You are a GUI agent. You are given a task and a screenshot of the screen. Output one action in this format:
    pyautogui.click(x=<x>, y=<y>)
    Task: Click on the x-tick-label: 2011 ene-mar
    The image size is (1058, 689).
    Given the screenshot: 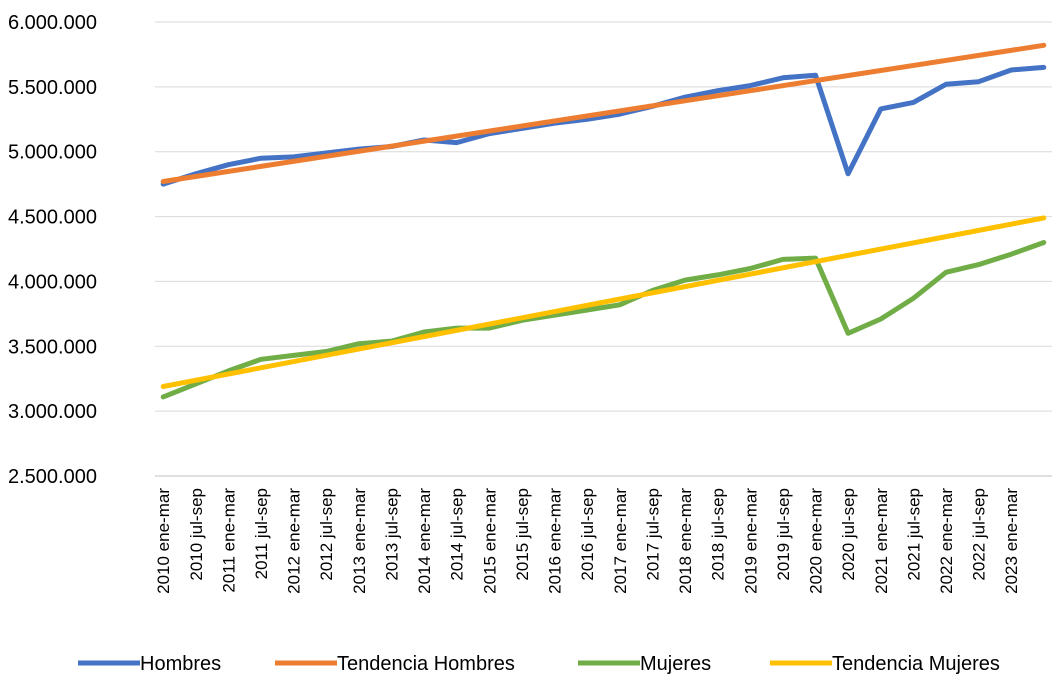 What is the action you would take?
    pyautogui.click(x=228, y=540)
    